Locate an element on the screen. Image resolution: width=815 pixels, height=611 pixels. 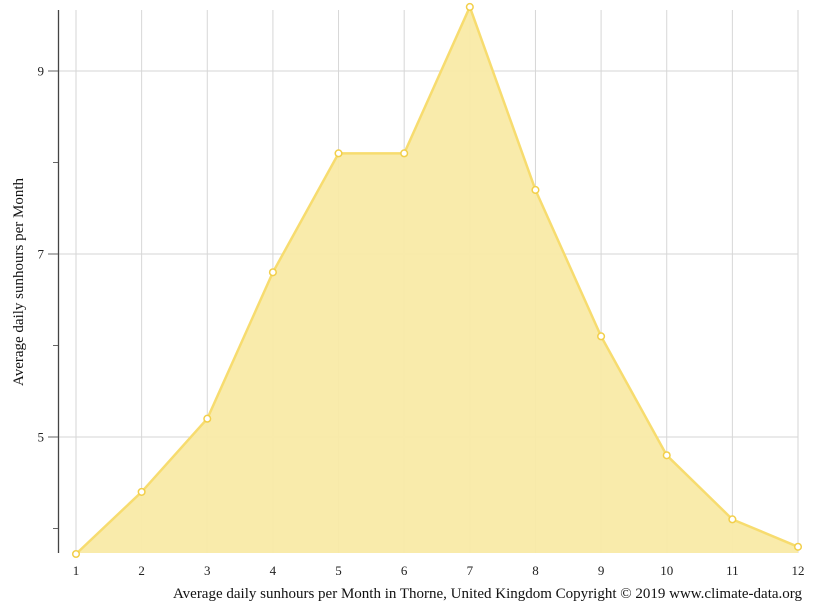
x-tick-label: 4 is located at coordinates (273, 570).